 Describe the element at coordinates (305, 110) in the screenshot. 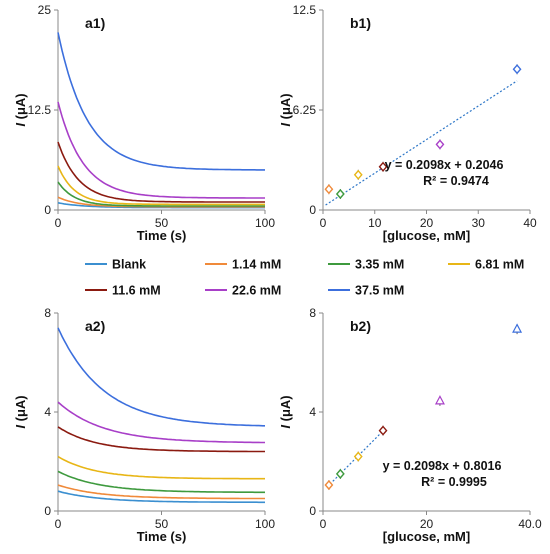

I see `y-tick-label: 6.25` at that location.